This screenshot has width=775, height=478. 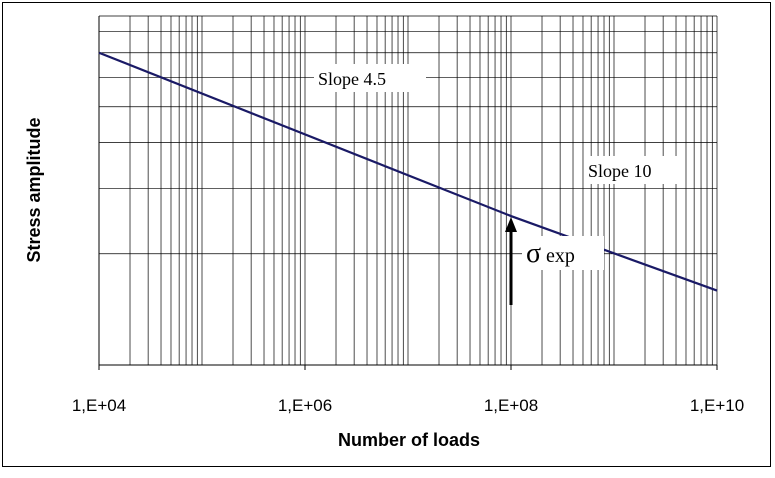 What do you see at coordinates (511, 225) in the screenshot?
I see `arrow-head` at bounding box center [511, 225].